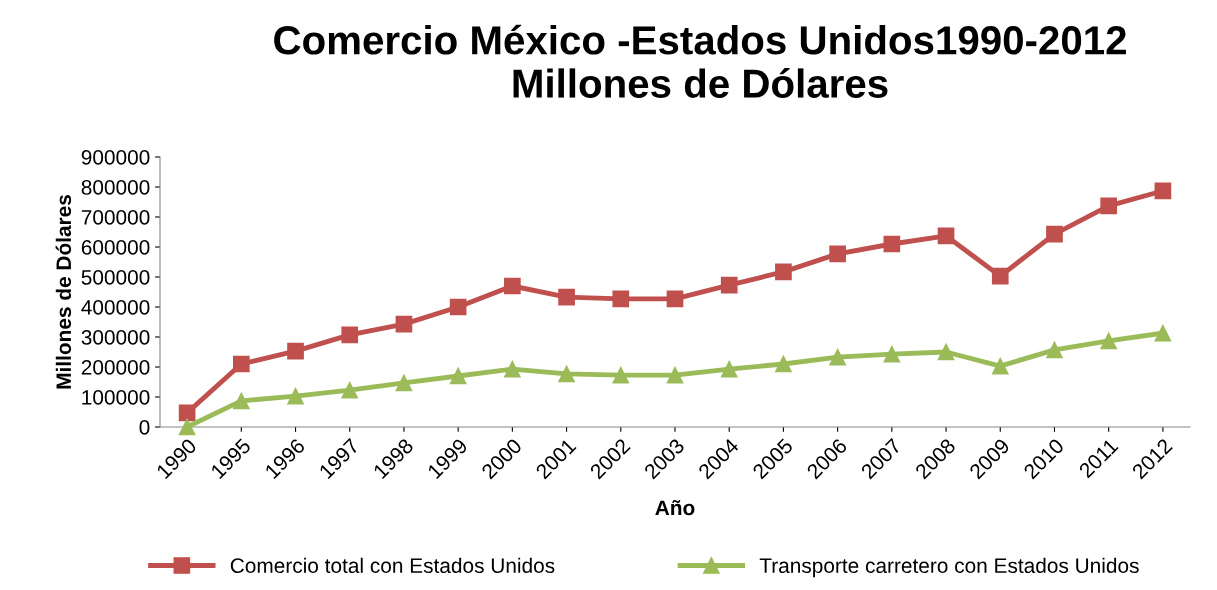 The image size is (1217, 590). What do you see at coordinates (144, 427) in the screenshot?
I see `y-tick-label: 0` at bounding box center [144, 427].